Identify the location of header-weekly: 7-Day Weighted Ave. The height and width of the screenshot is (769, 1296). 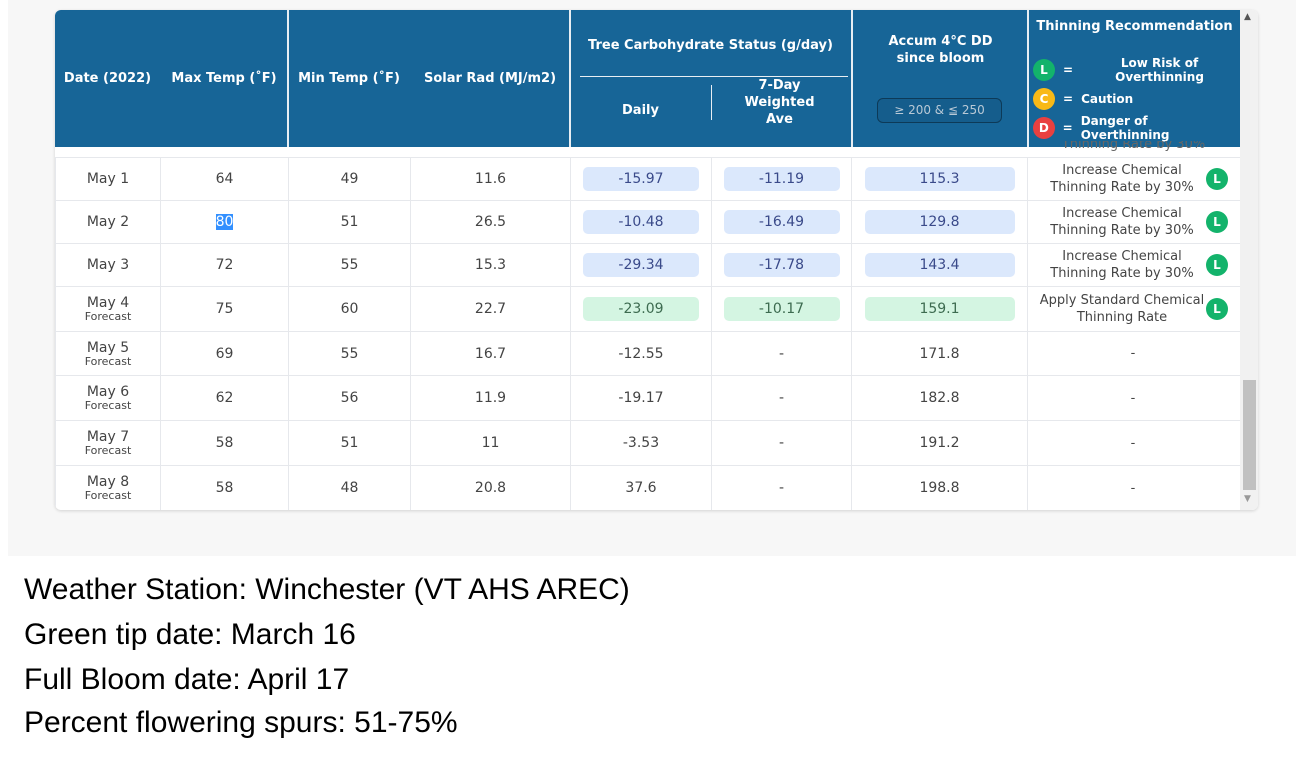
(779, 102).